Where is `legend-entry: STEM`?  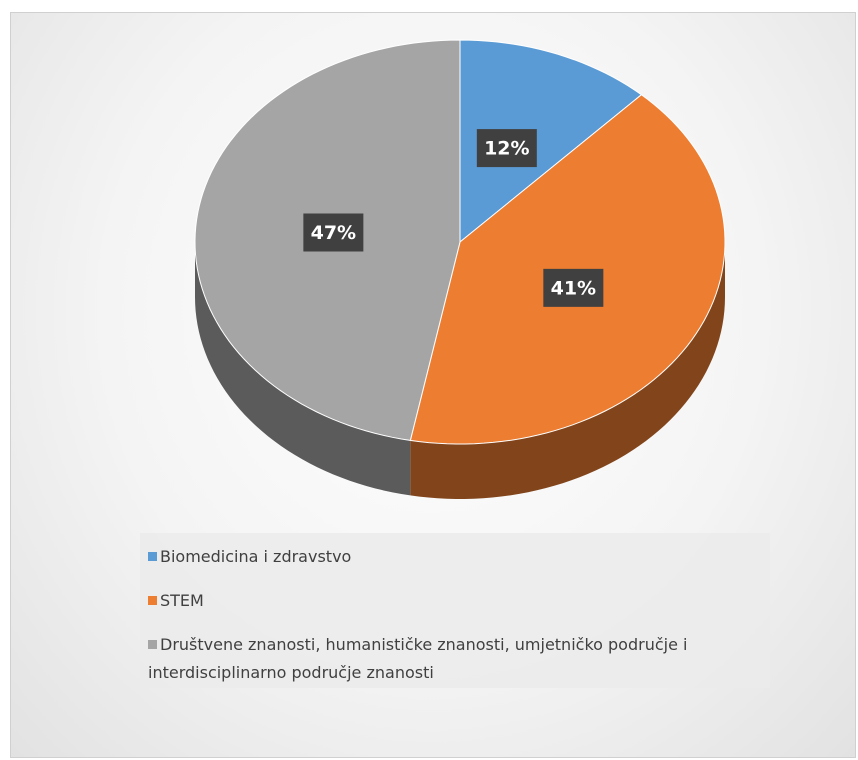 legend-entry: STEM is located at coordinates (455, 601).